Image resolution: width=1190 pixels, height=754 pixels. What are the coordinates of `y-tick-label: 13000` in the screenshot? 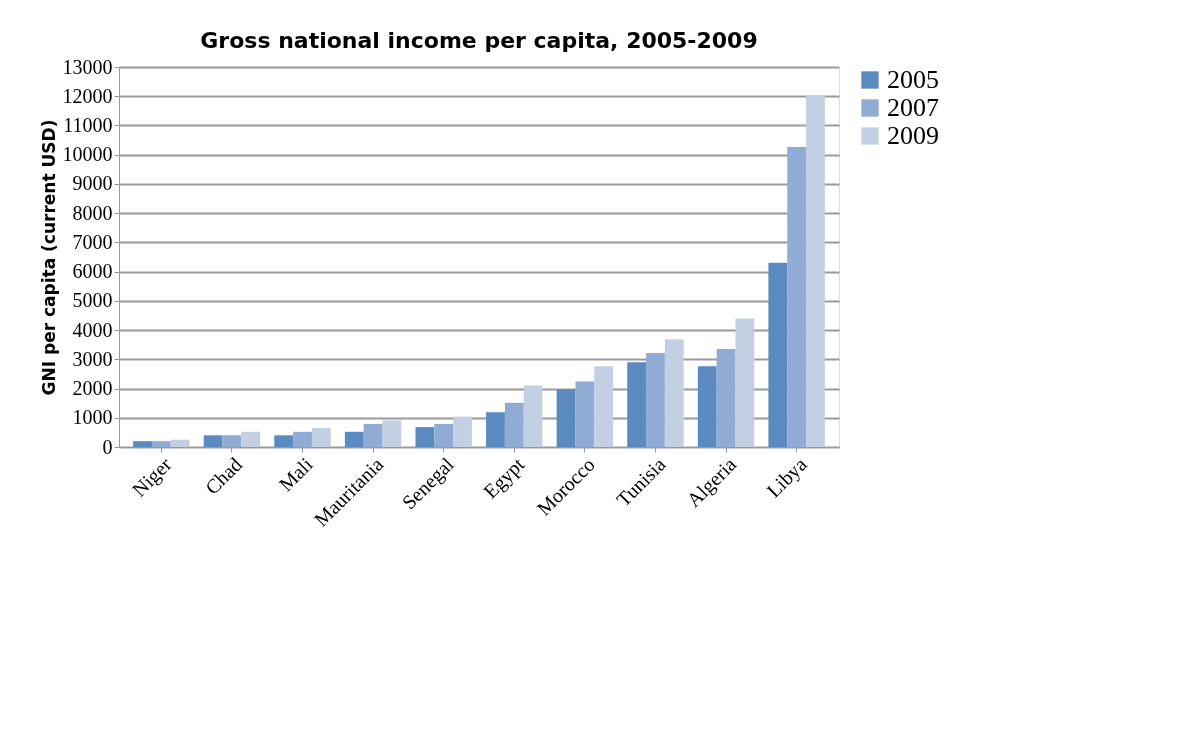 It's located at (87, 66).